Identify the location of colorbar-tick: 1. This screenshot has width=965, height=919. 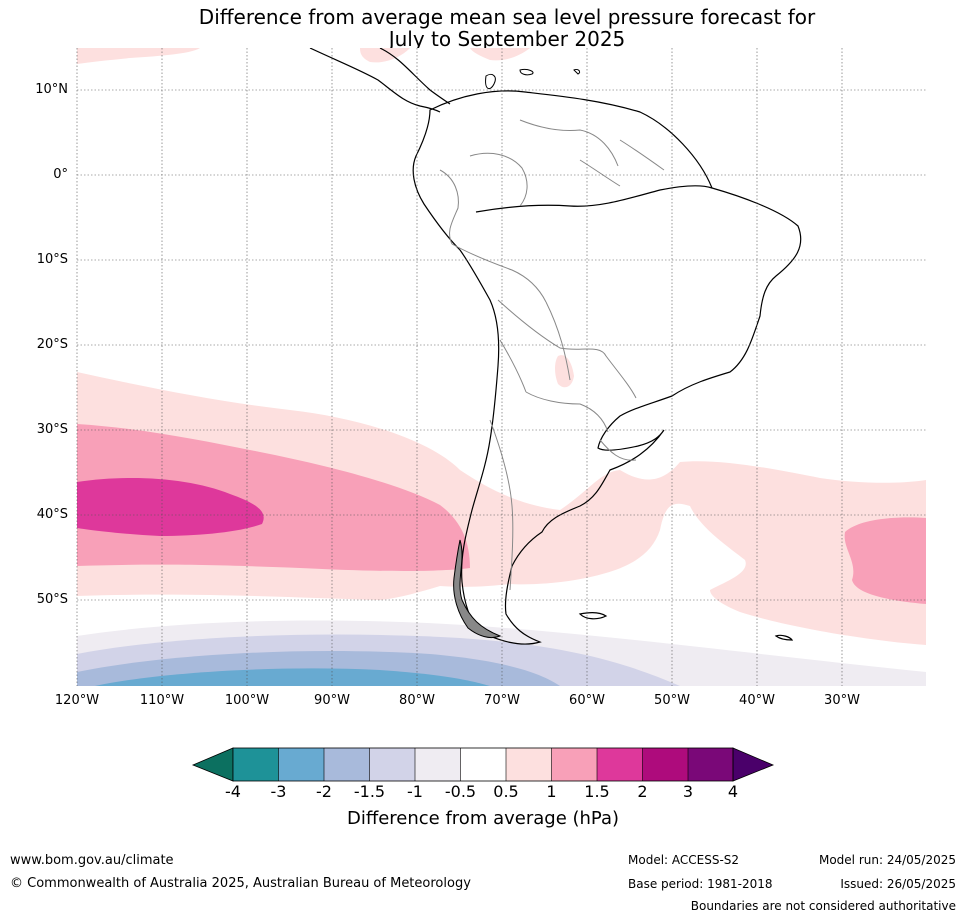
(551, 791).